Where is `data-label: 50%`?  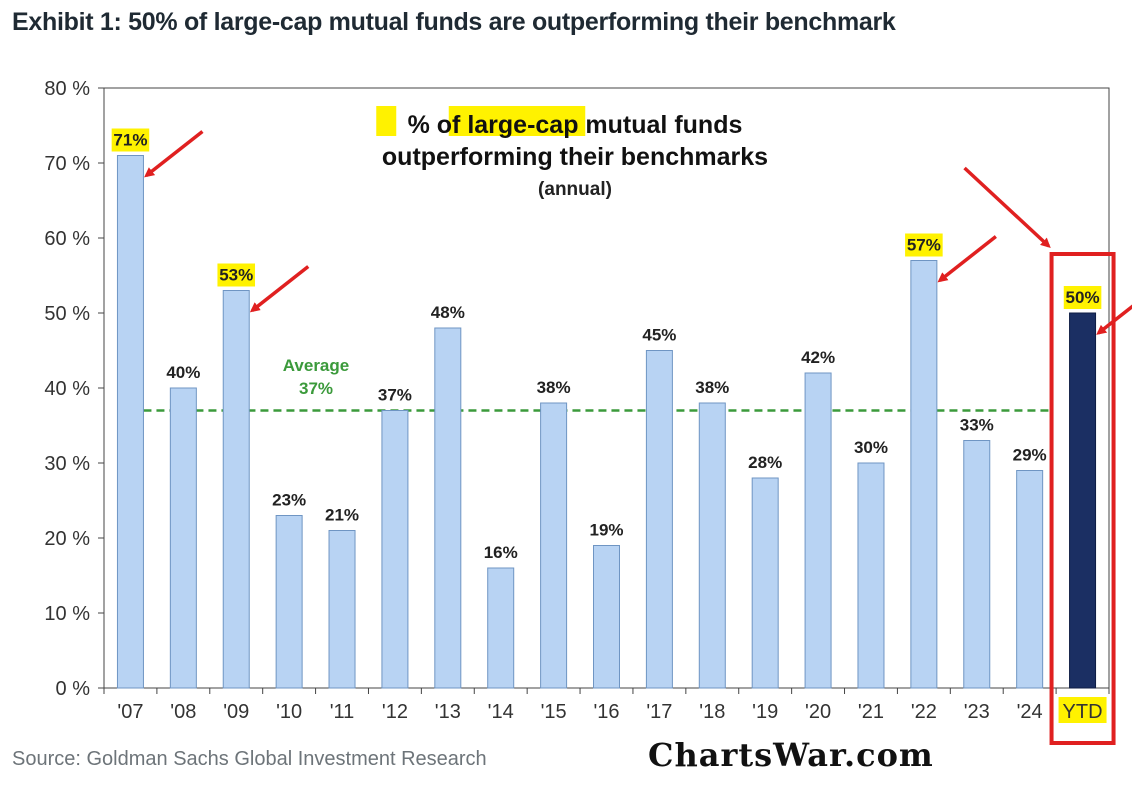 data-label: 50% is located at coordinates (1083, 297).